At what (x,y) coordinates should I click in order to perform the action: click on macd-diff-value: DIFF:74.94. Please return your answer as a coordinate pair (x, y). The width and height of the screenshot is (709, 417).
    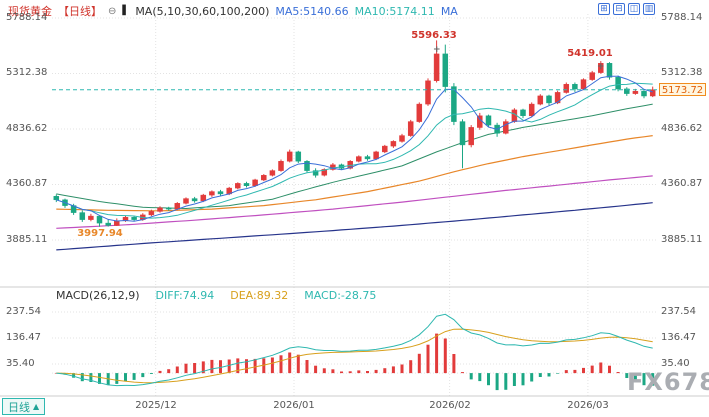
    Looking at the image, I should click on (185, 295).